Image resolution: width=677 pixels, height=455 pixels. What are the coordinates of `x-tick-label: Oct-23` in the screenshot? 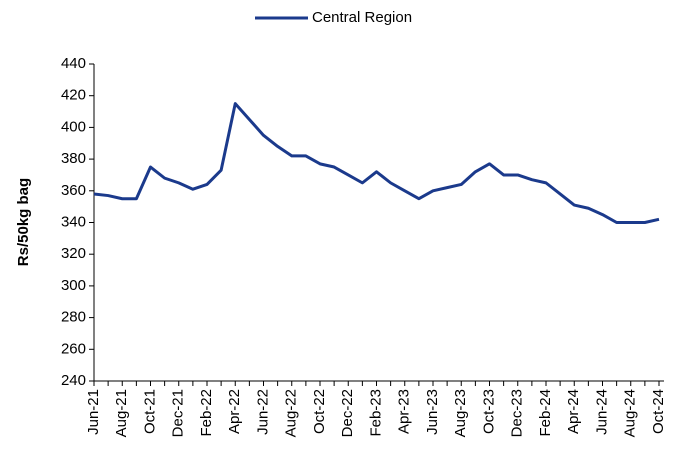 It's located at (488, 411).